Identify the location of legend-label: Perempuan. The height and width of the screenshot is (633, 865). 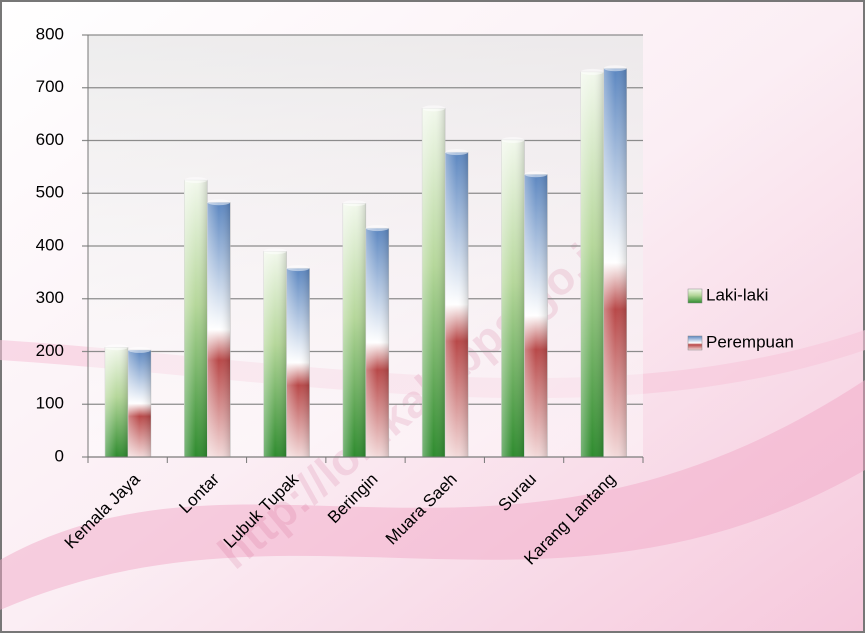
(750, 341).